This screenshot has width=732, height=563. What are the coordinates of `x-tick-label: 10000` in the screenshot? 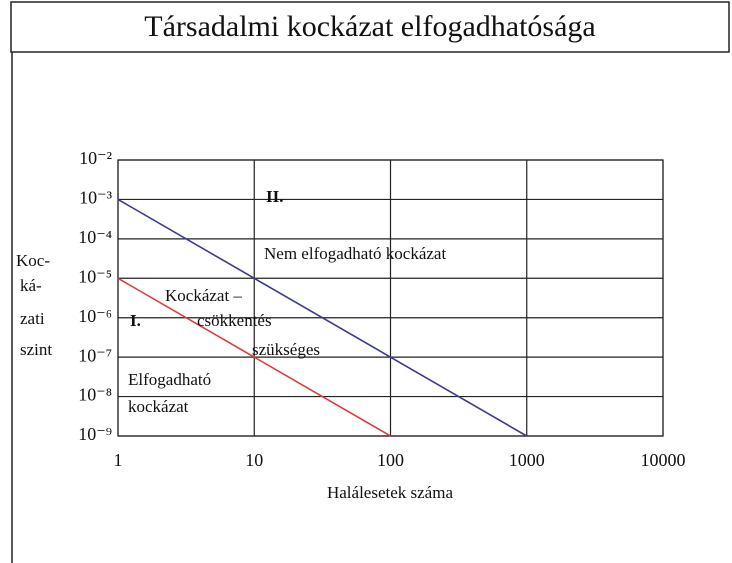 It's located at (663, 460).